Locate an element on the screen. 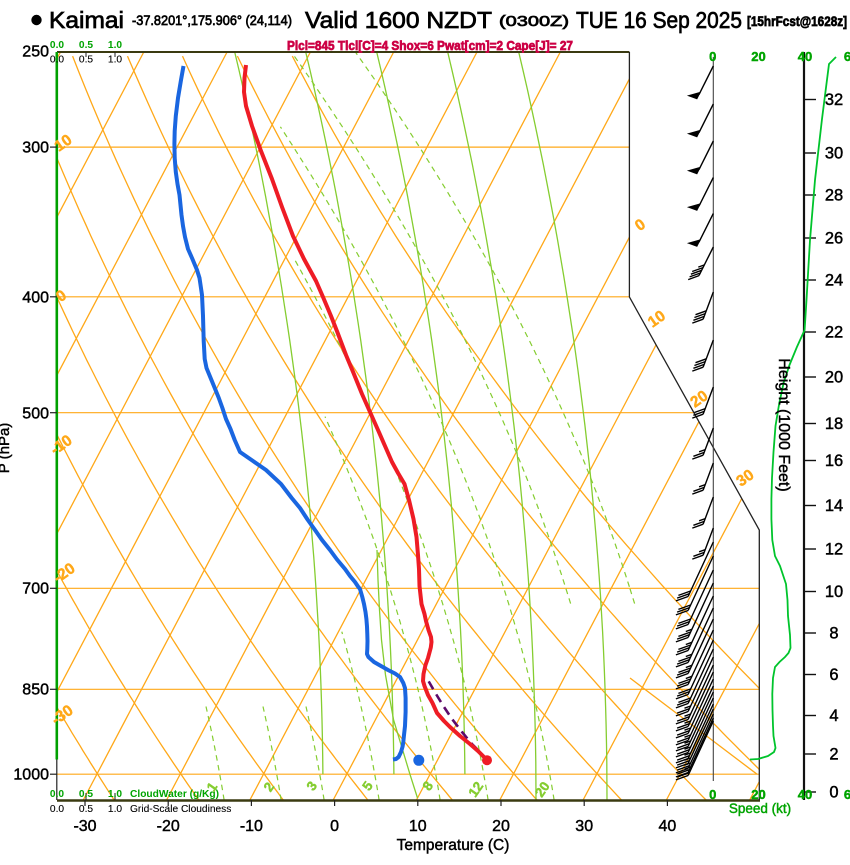  svg-text: Valid 1600 NZDT is located at coordinates (398, 20).